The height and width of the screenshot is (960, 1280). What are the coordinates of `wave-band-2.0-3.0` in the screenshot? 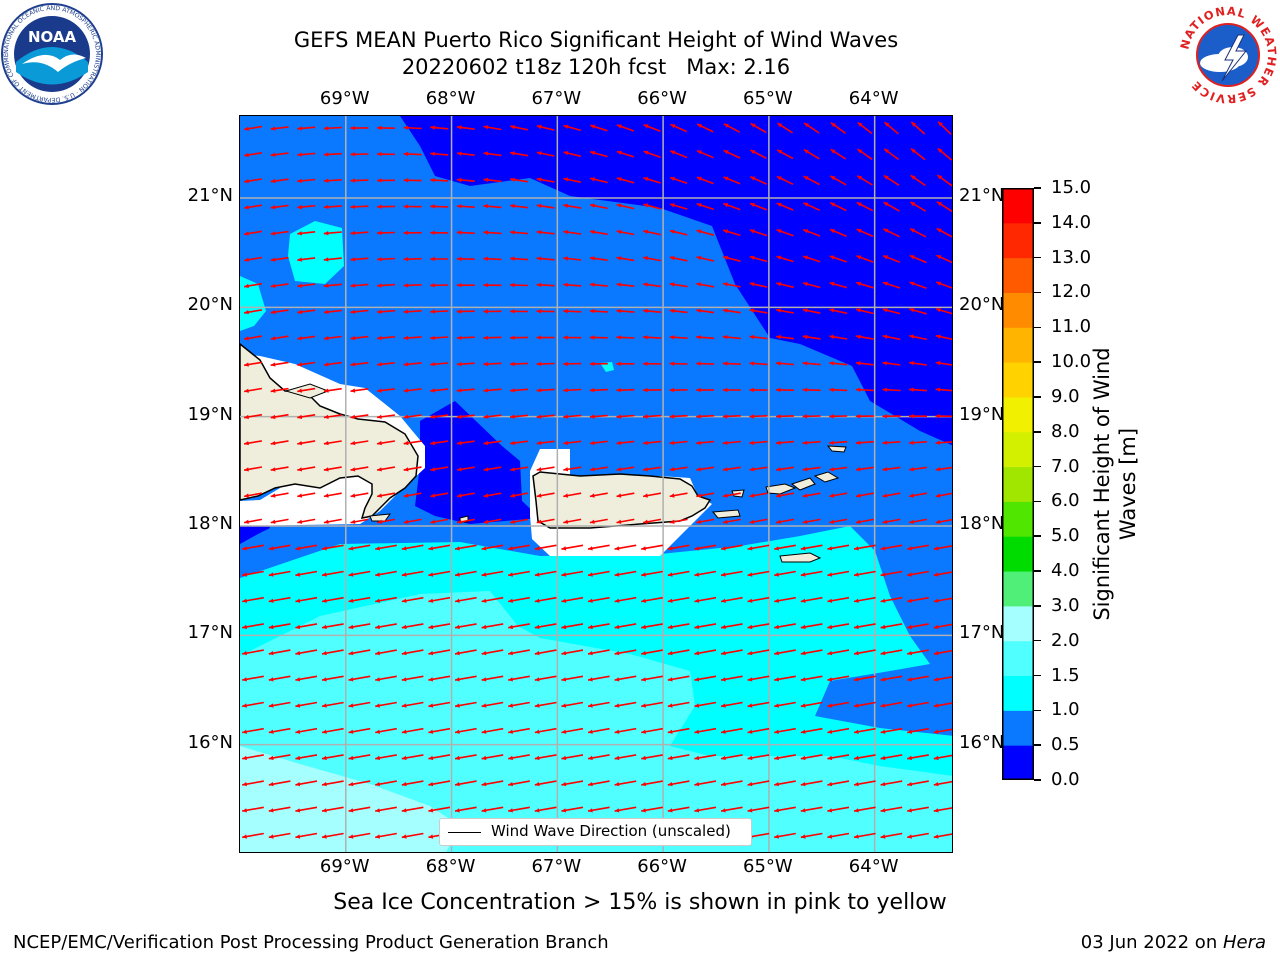 It's located at (350, 799).